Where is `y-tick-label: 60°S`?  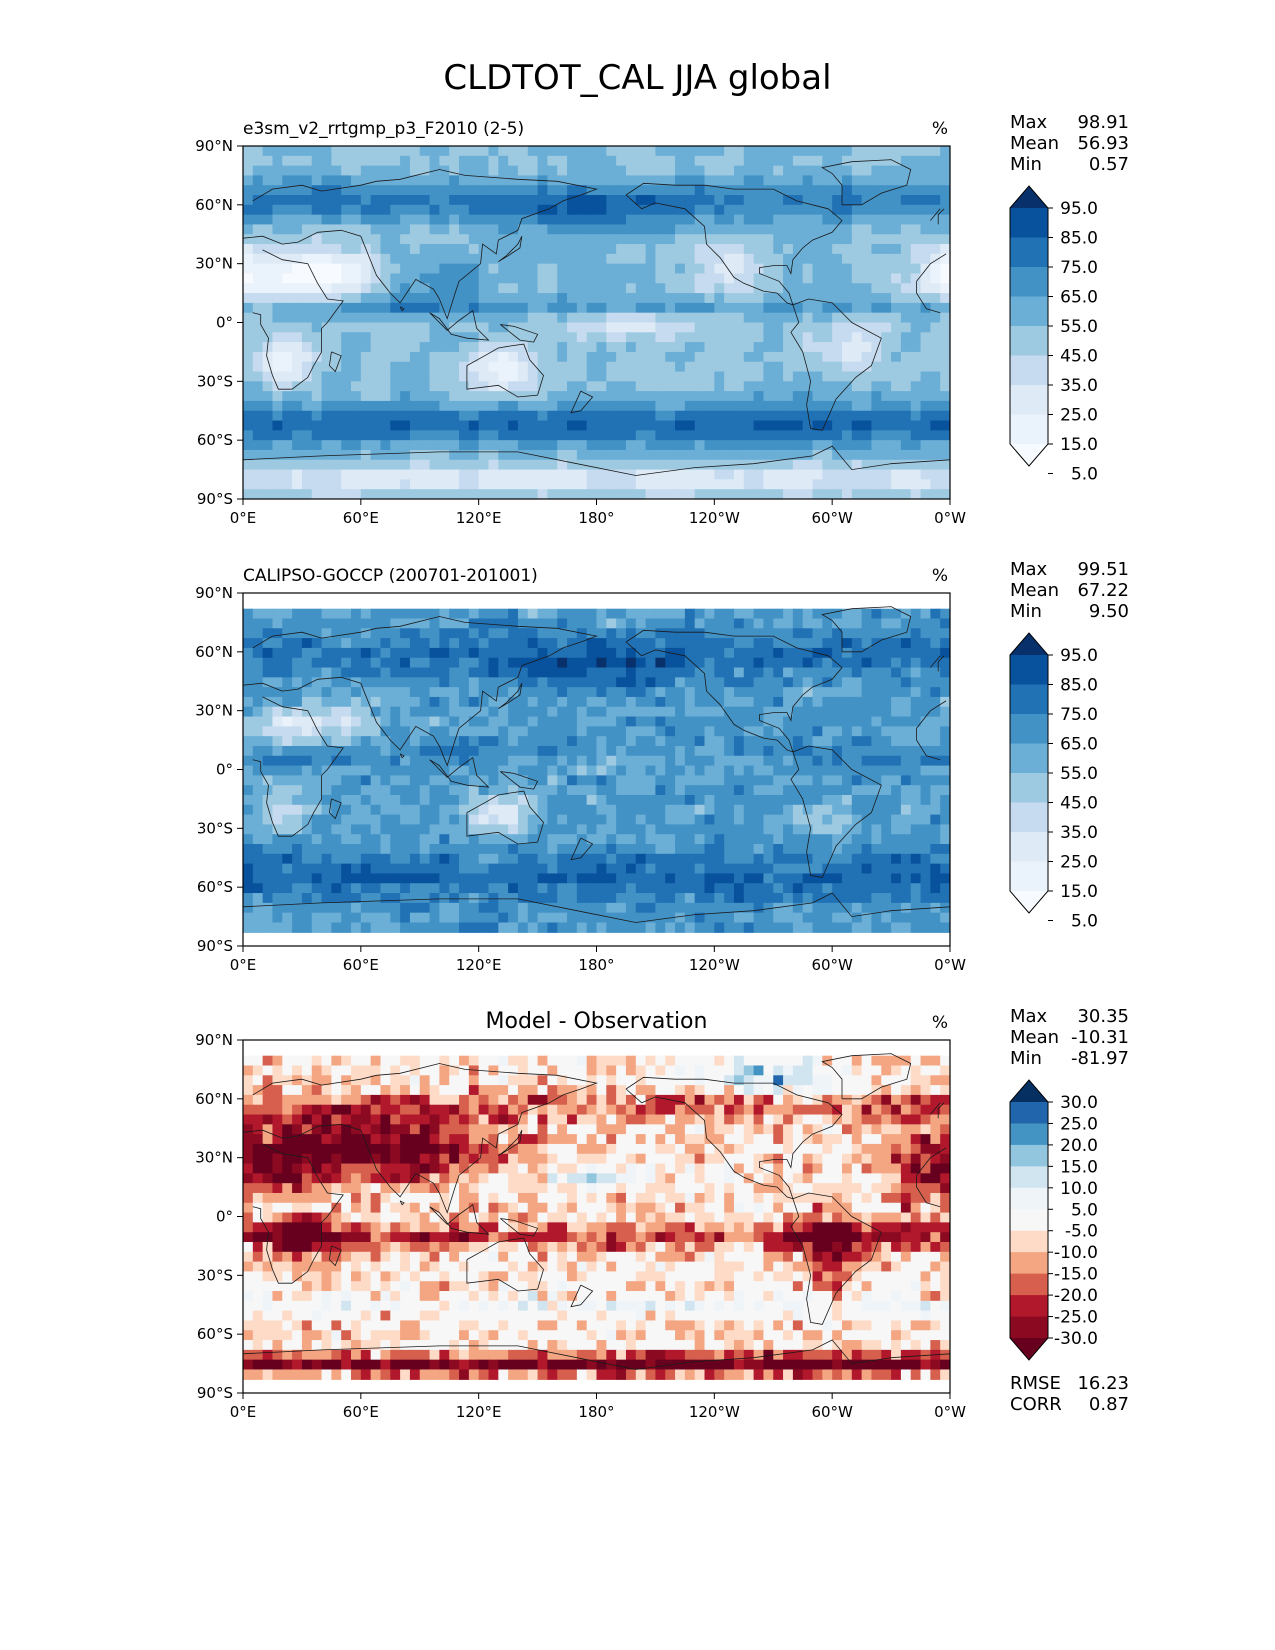 y-tick-label: 60°S is located at coordinates (215, 440).